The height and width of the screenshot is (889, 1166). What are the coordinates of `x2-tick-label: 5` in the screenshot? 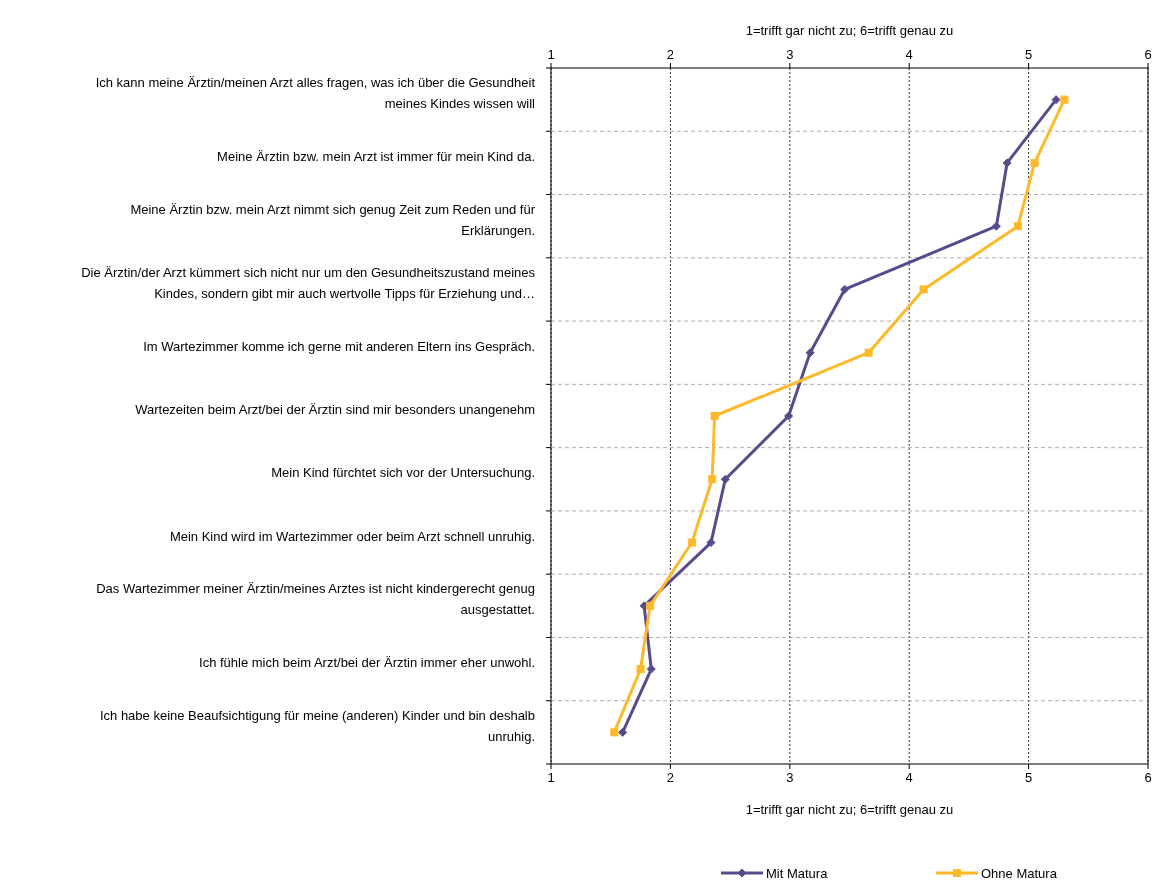 It's located at (1028, 777).